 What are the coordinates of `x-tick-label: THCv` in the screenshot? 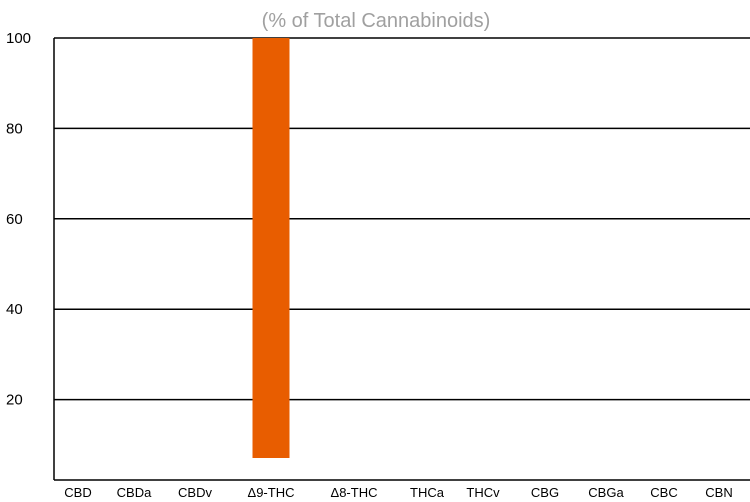 It's located at (483, 492).